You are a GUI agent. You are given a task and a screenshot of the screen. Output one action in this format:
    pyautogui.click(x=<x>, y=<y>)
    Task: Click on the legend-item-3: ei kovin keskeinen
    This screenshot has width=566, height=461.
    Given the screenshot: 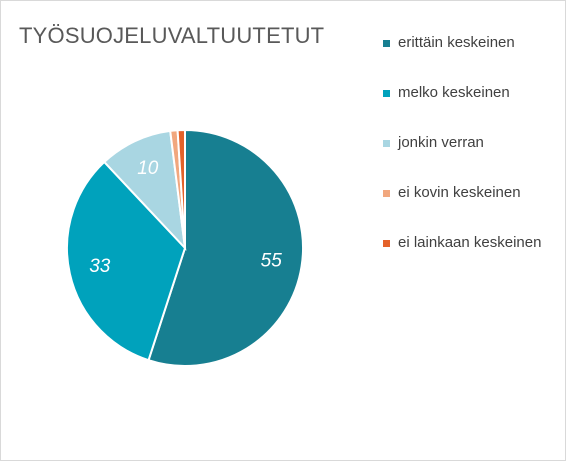 What is the action you would take?
    pyautogui.click(x=462, y=209)
    